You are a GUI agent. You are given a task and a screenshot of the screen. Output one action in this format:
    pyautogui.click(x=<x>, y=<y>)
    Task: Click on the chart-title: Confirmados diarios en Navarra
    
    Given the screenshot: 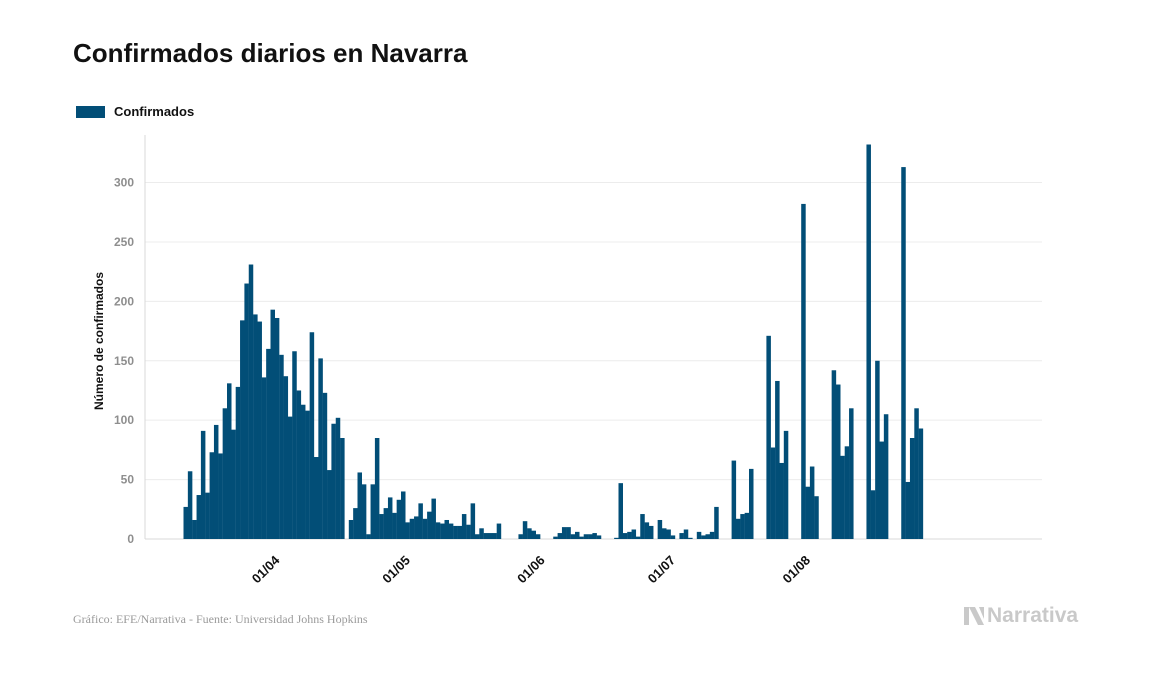 What is the action you would take?
    pyautogui.click(x=270, y=53)
    